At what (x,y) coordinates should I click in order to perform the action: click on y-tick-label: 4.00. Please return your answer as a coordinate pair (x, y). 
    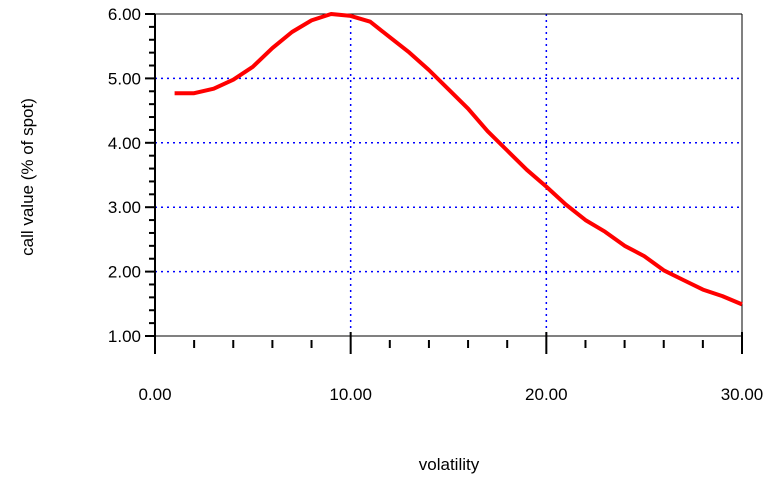
    Looking at the image, I should click on (124, 143).